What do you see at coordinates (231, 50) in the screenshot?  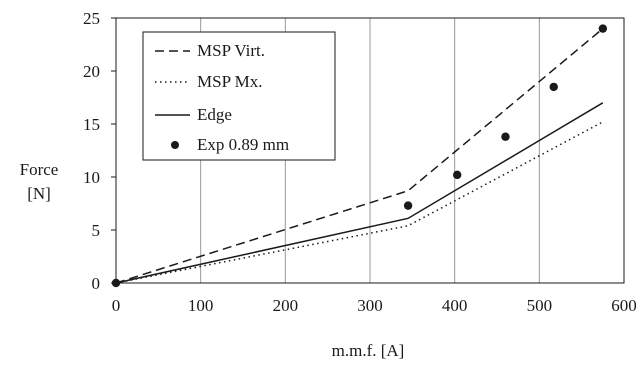 I see `legend-label-msp-virt: MSP Virt.` at bounding box center [231, 50].